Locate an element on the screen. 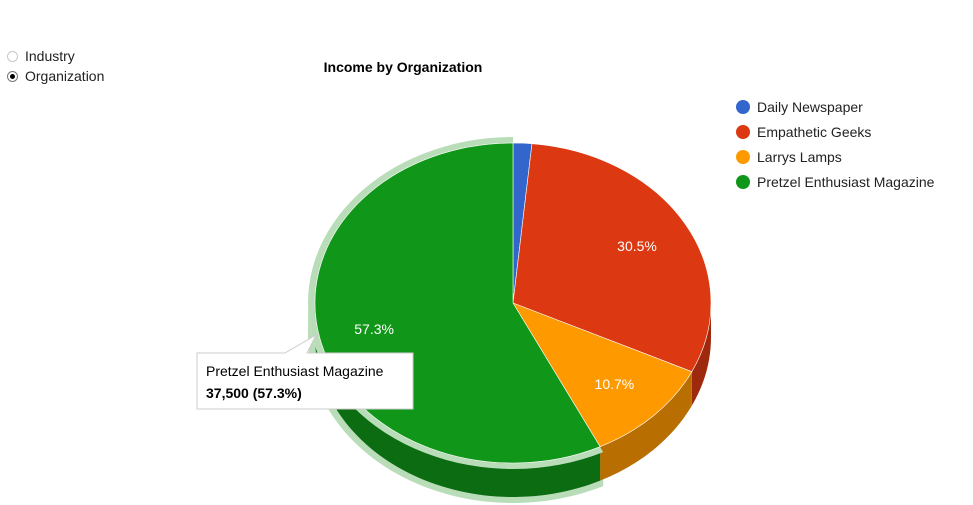 The height and width of the screenshot is (505, 973). legend-label-pretzel-enthusiast-magazine: Pretzel Enthusiast Magazine is located at coordinates (846, 182).